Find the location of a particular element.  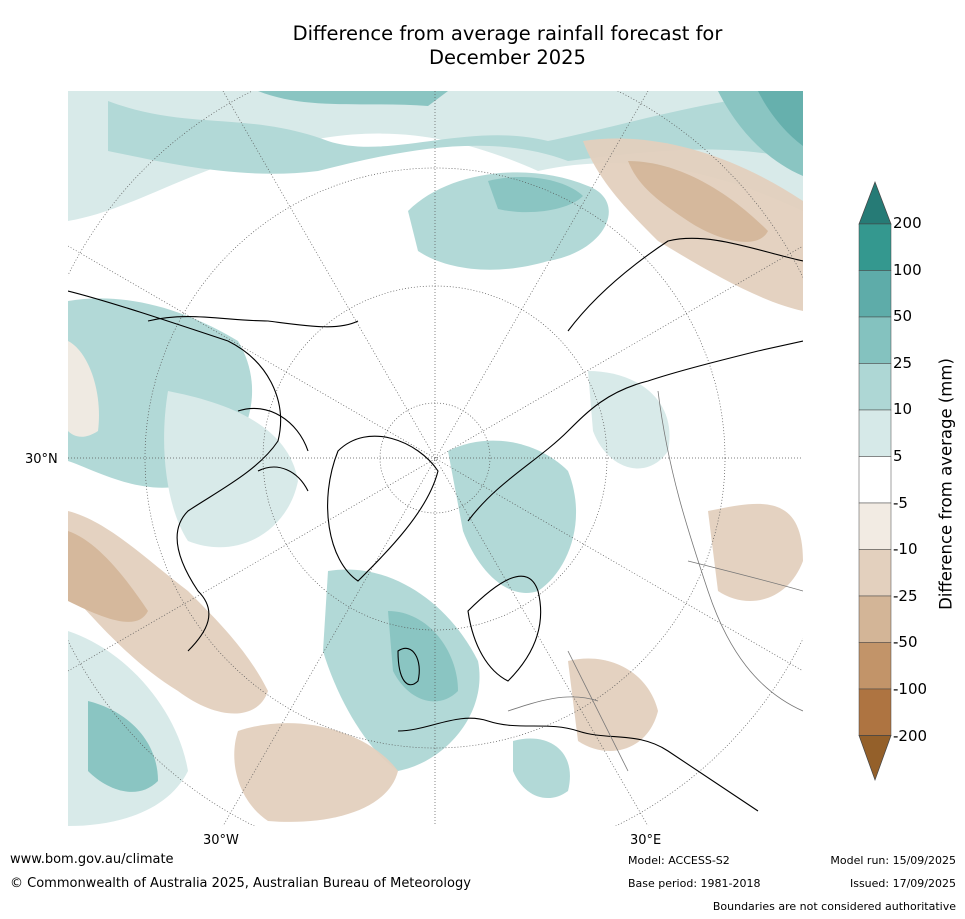

title-line-2: December 2025 is located at coordinates (507, 57).